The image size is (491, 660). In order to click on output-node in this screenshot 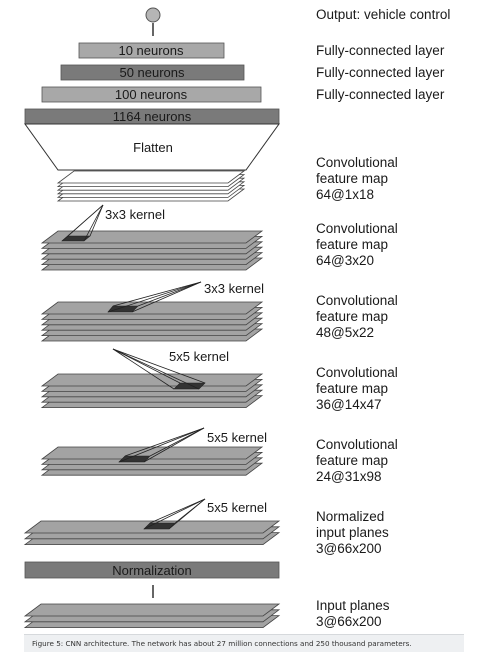, I will do `click(153, 15)`.